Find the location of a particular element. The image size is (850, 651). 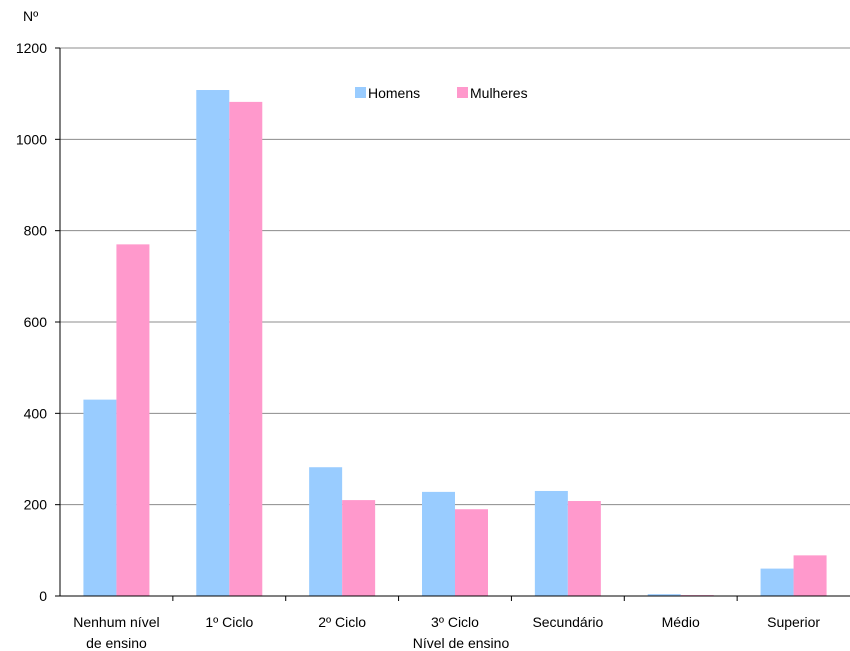

y-tick-label: 0 is located at coordinates (43, 596).